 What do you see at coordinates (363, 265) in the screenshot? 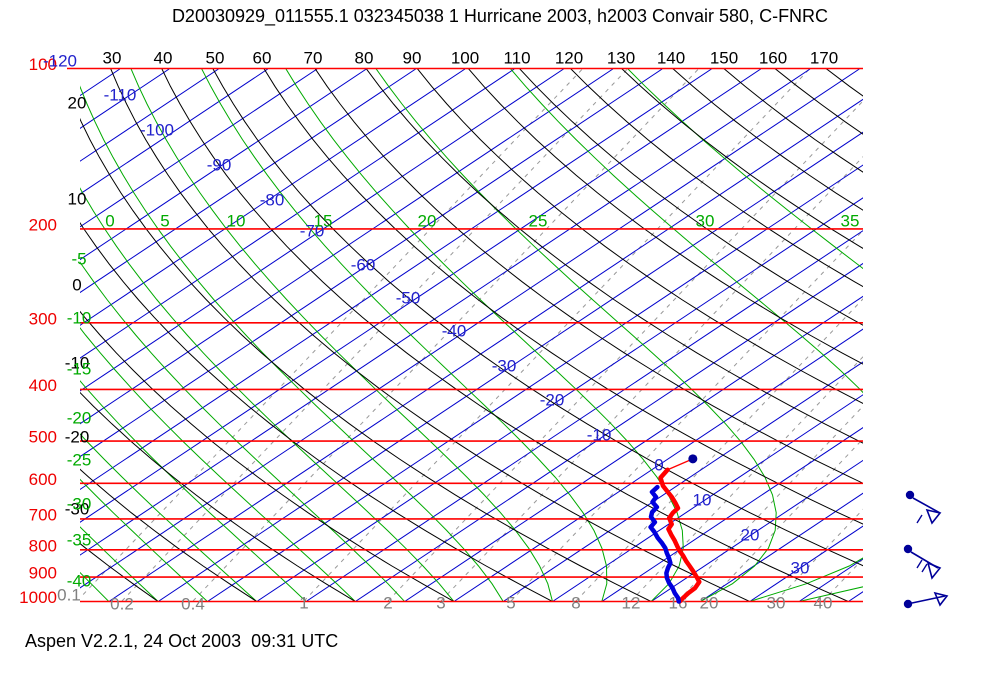
I see `isotherm-label: -60` at bounding box center [363, 265].